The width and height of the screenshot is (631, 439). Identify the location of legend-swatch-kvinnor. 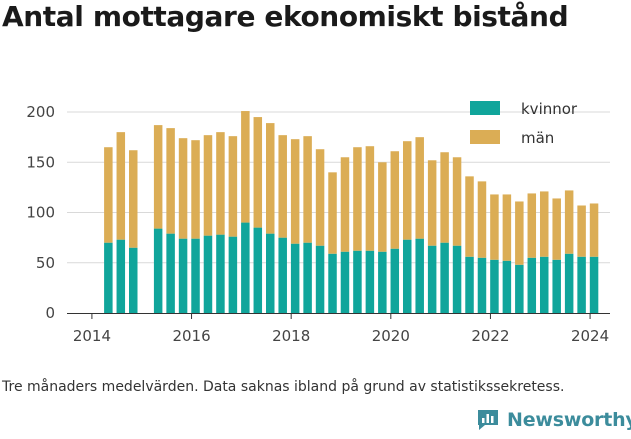
(485, 108).